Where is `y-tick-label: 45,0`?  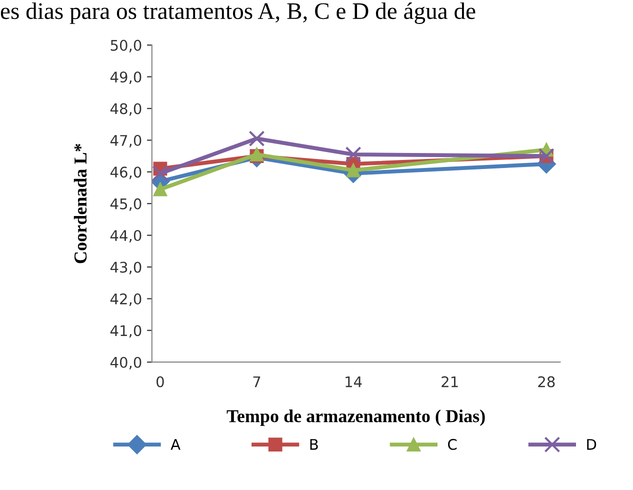 y-tick-label: 45,0 is located at coordinates (126, 204).